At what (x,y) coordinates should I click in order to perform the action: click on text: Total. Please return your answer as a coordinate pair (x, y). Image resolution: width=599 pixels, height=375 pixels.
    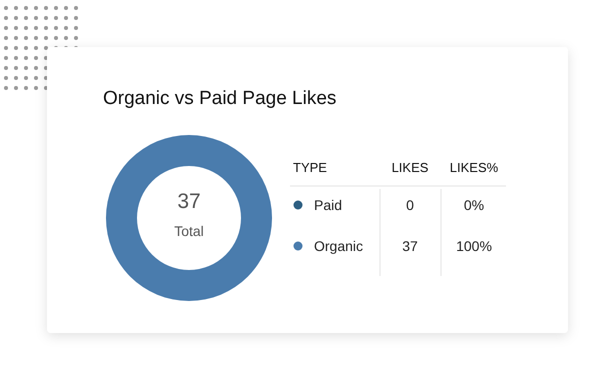
    Looking at the image, I should click on (189, 231).